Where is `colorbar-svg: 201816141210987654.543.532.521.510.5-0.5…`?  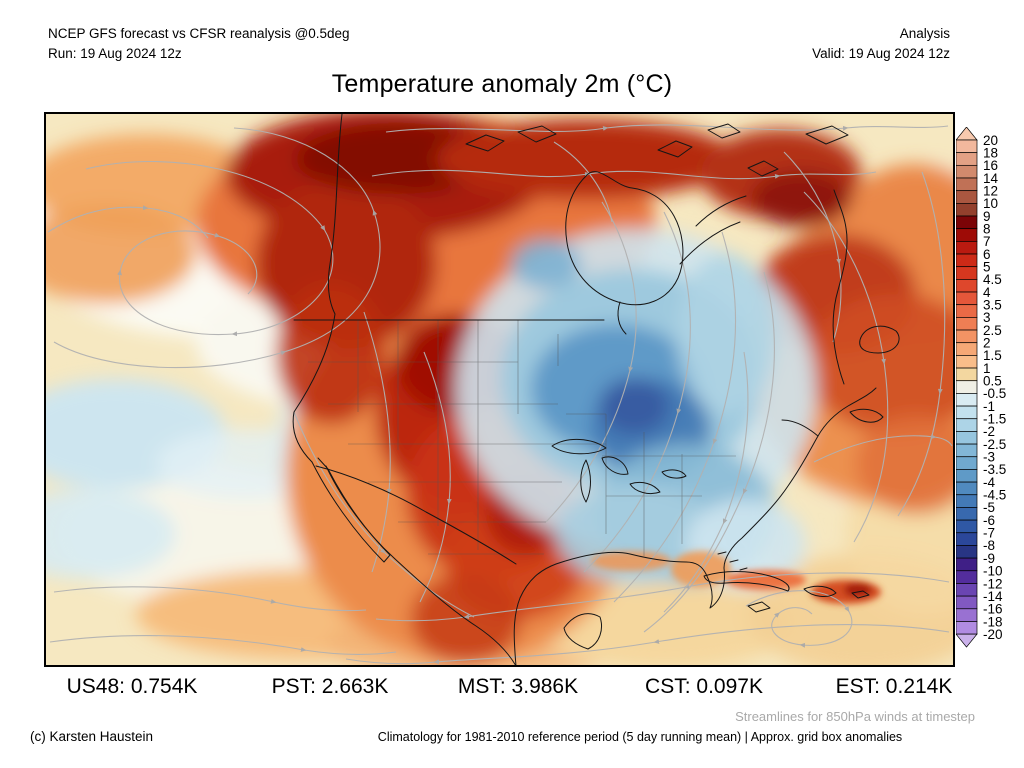
colorbar-svg: 201816141210987654.543.532.521.510.5-0.5… is located at coordinates (980, 387).